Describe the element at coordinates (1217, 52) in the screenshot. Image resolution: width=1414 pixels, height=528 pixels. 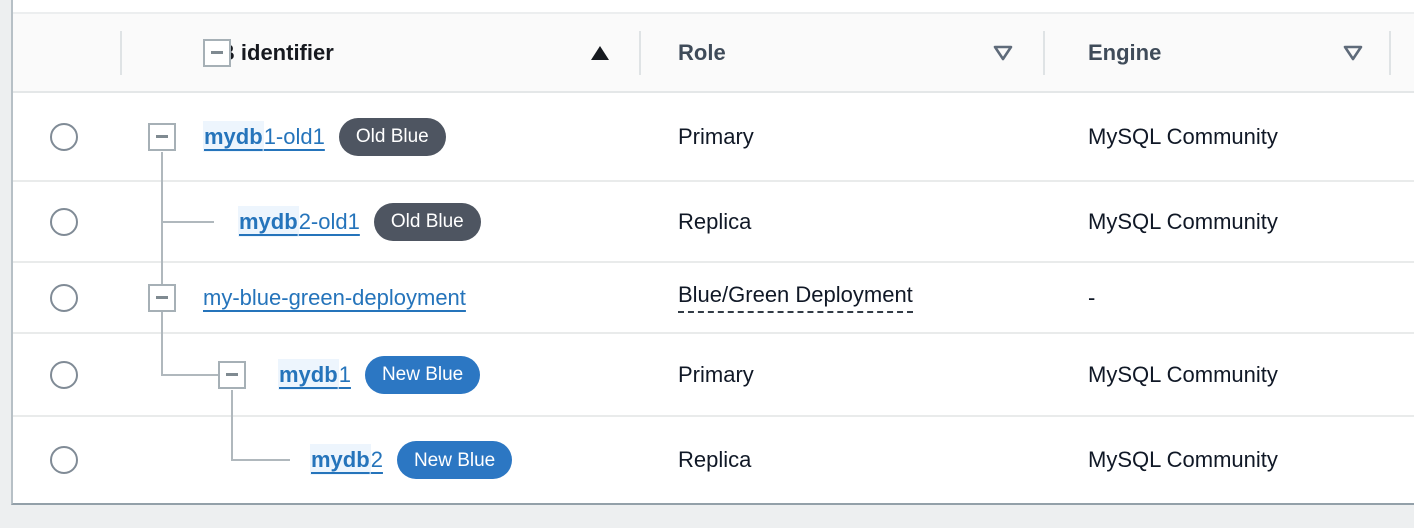
I see `column-header-engine: Engine` at that location.